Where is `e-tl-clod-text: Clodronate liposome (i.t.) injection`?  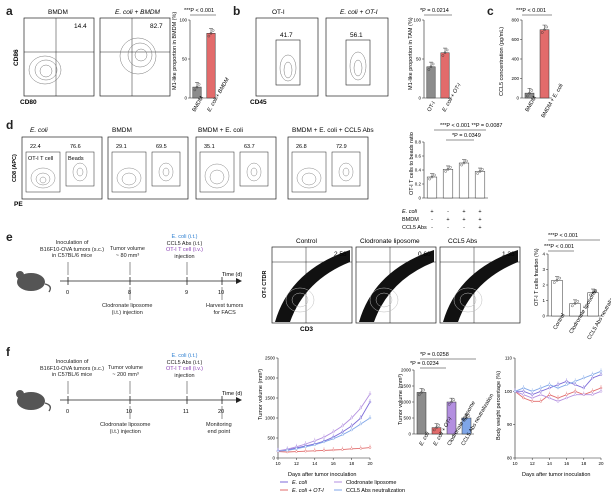
e-tl-clod-text: Clodronate liposome (i.t.) injection is located at coordinates (127, 309).